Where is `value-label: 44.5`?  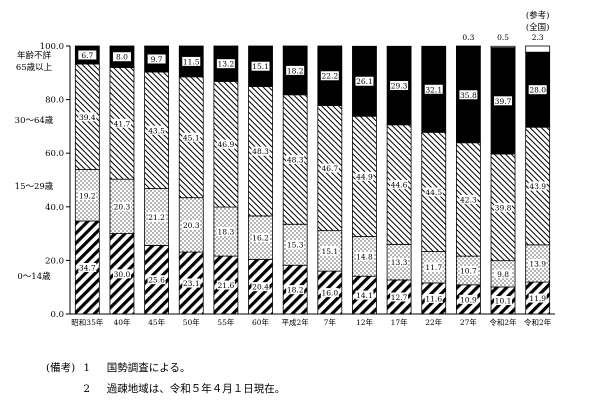
value-label: 44.5 is located at coordinates (433, 192).